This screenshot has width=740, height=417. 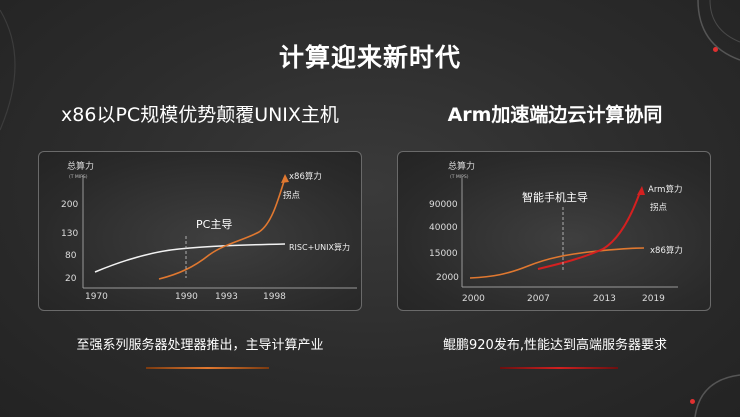 What do you see at coordinates (214, 224) in the screenshot?
I see `annotation-pc-dominant: PC主导` at bounding box center [214, 224].